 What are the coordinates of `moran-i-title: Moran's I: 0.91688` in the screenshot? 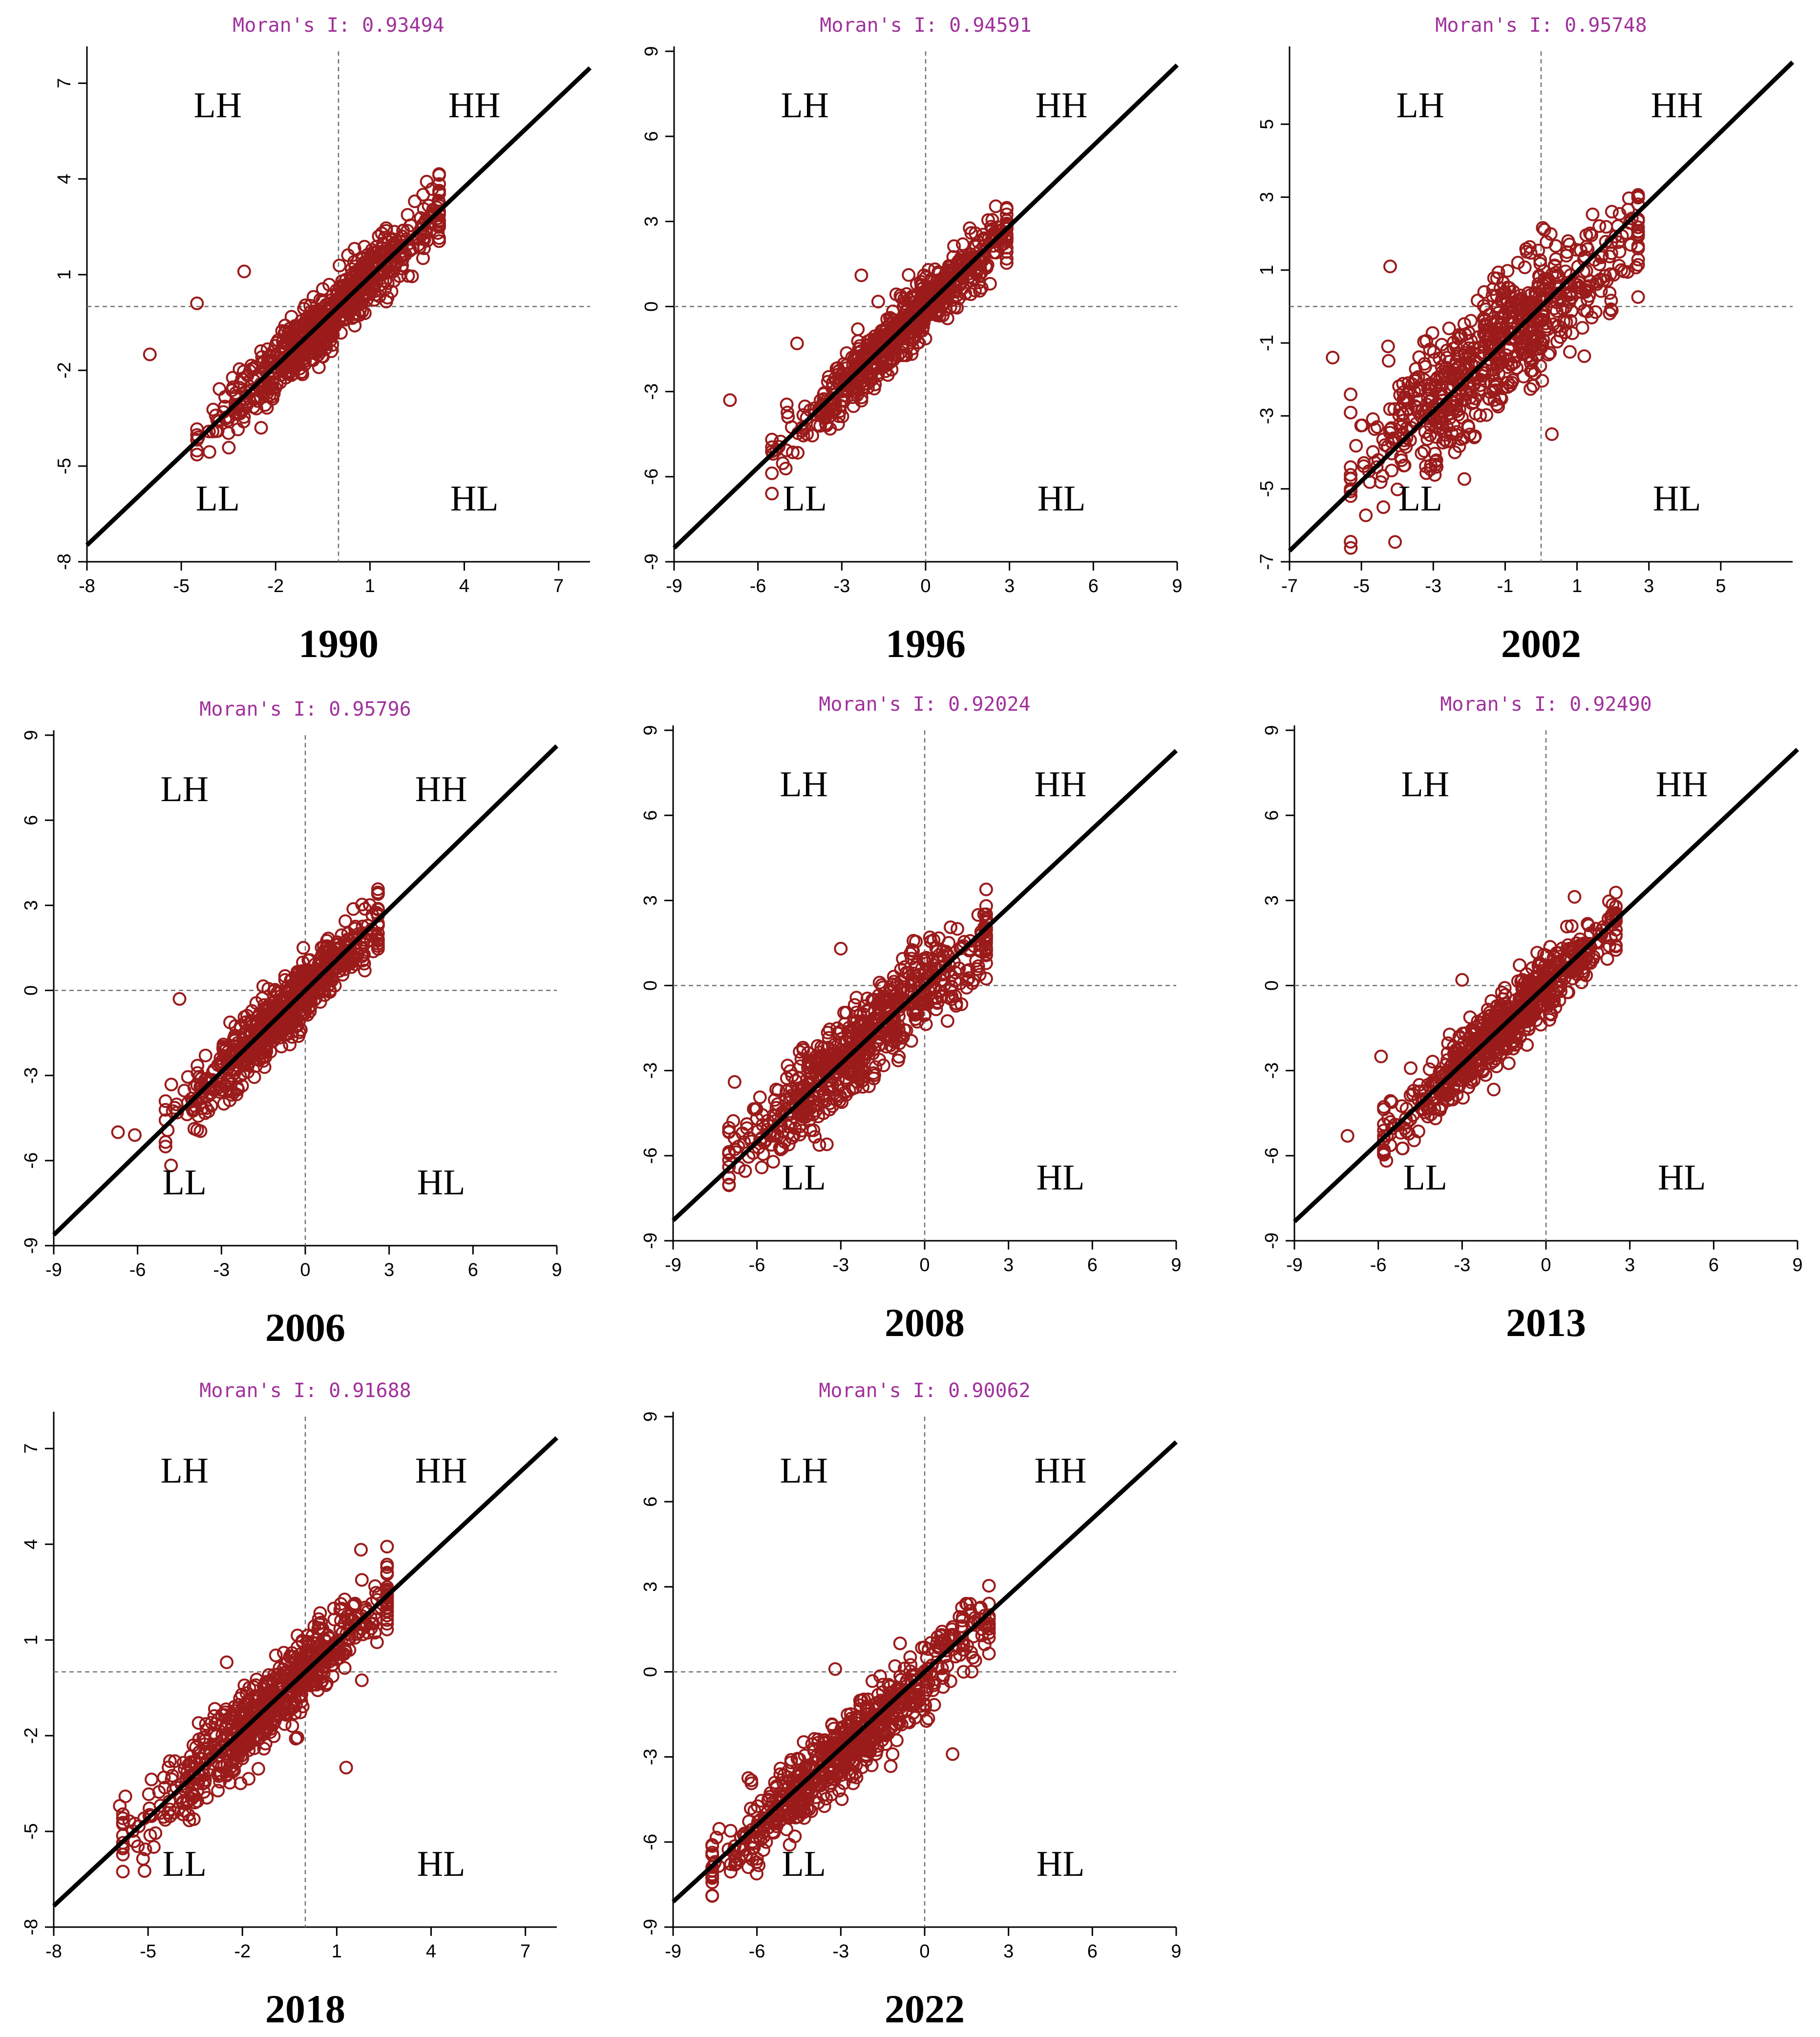 It's located at (305, 1390).